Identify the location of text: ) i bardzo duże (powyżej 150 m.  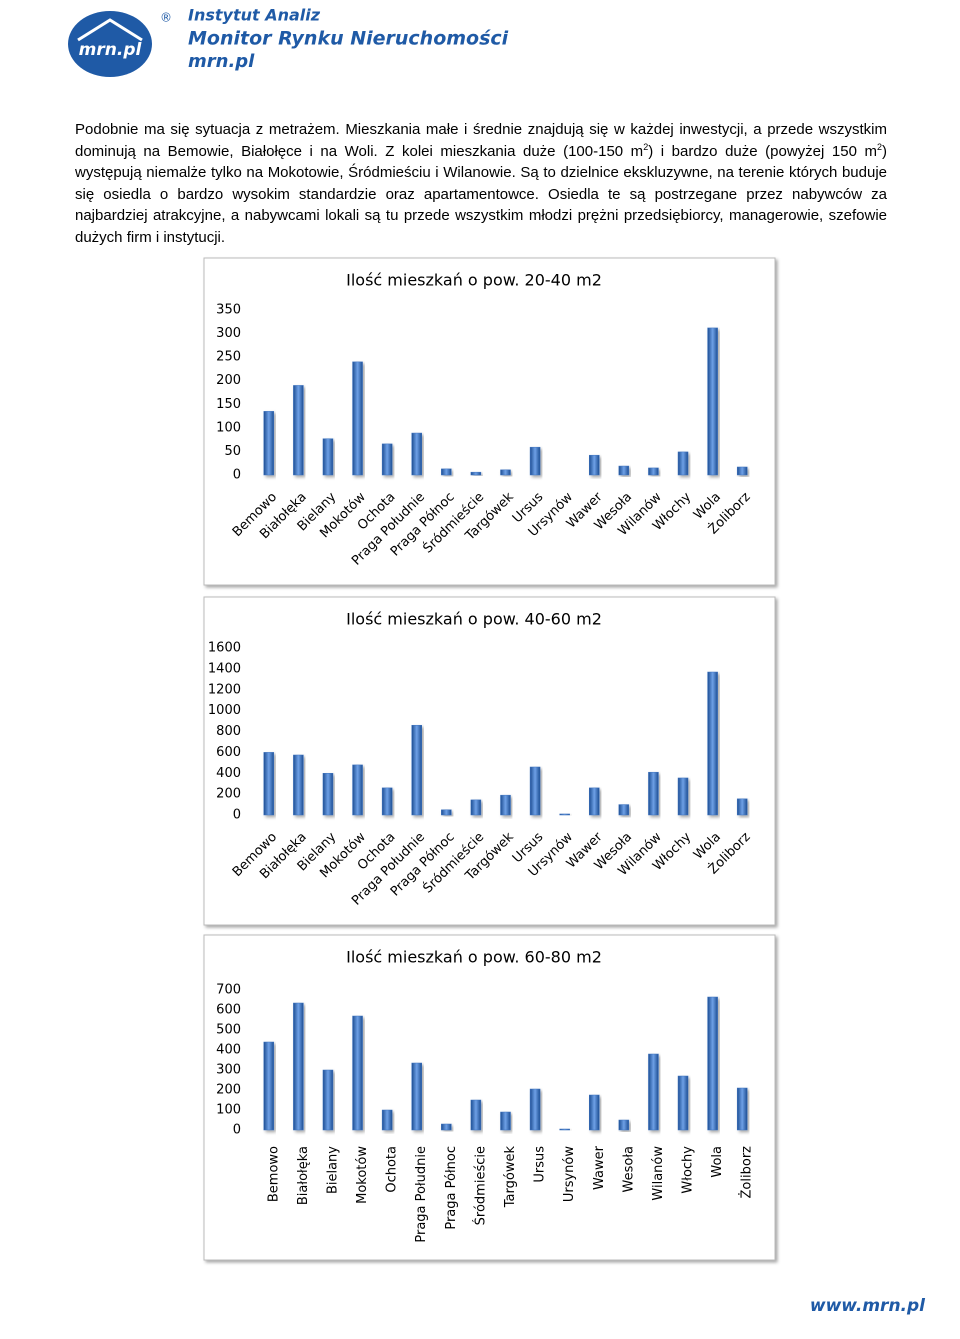
(762, 151).